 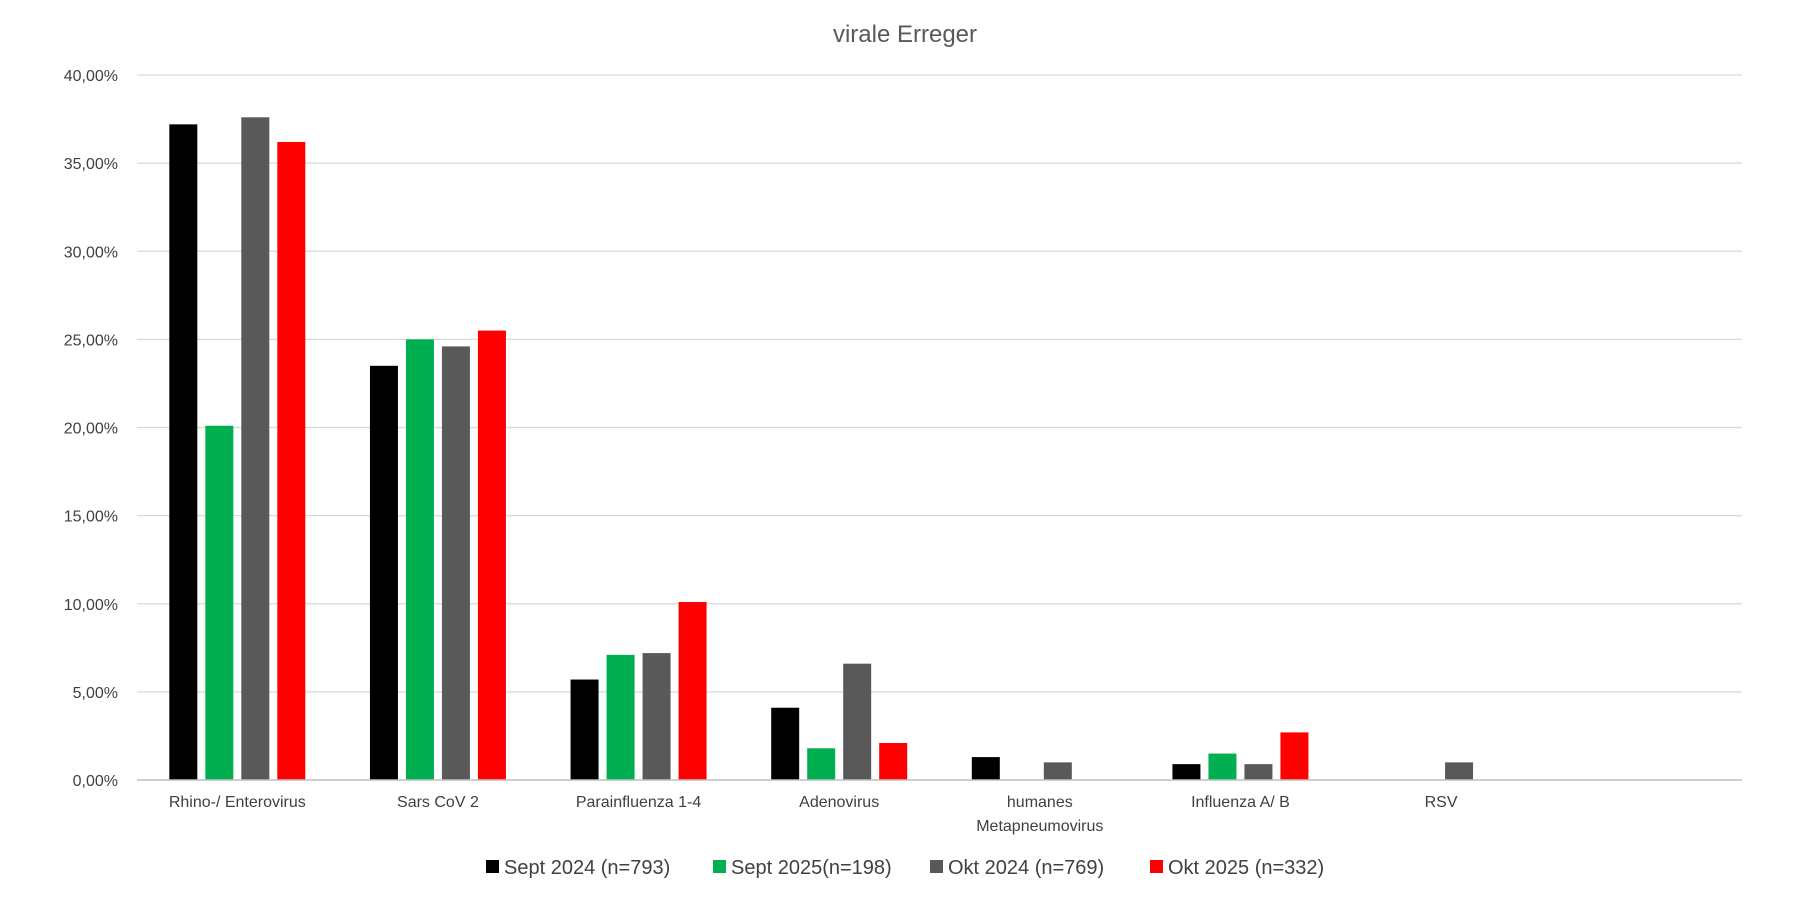 What do you see at coordinates (905, 34) in the screenshot?
I see `chart-title: virale Erreger` at bounding box center [905, 34].